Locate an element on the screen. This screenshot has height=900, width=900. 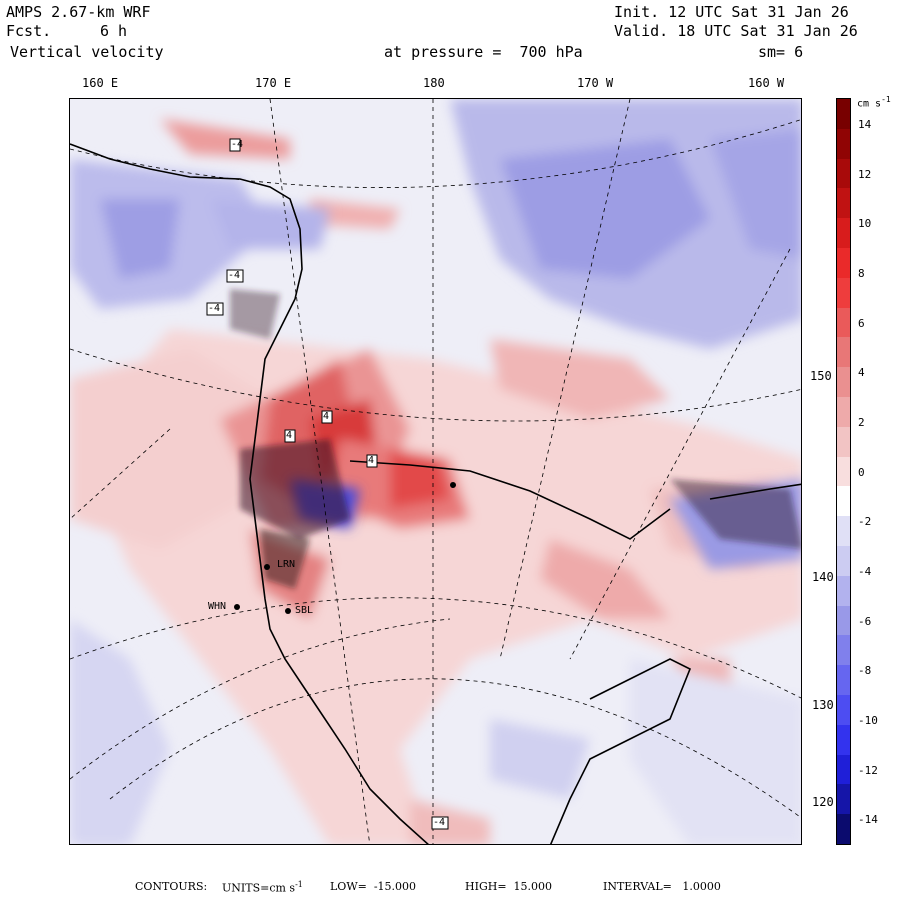
smoothing-value: sm= 6 is located at coordinates (781, 52).